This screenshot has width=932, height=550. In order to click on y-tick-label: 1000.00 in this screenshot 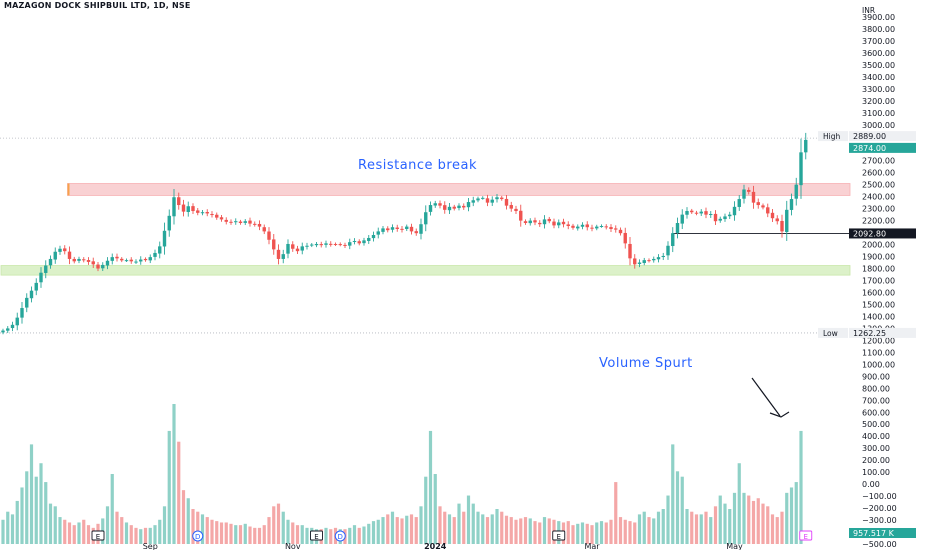, I will do `click(878, 364)`.